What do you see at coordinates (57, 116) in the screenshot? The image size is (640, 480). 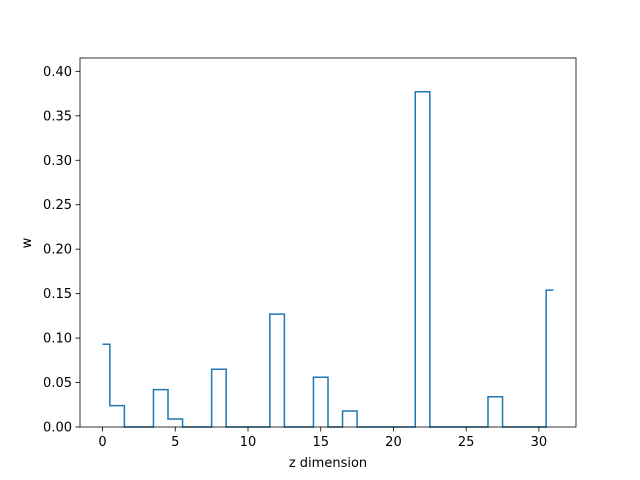 I see `y-tick-label: 0.35` at bounding box center [57, 116].